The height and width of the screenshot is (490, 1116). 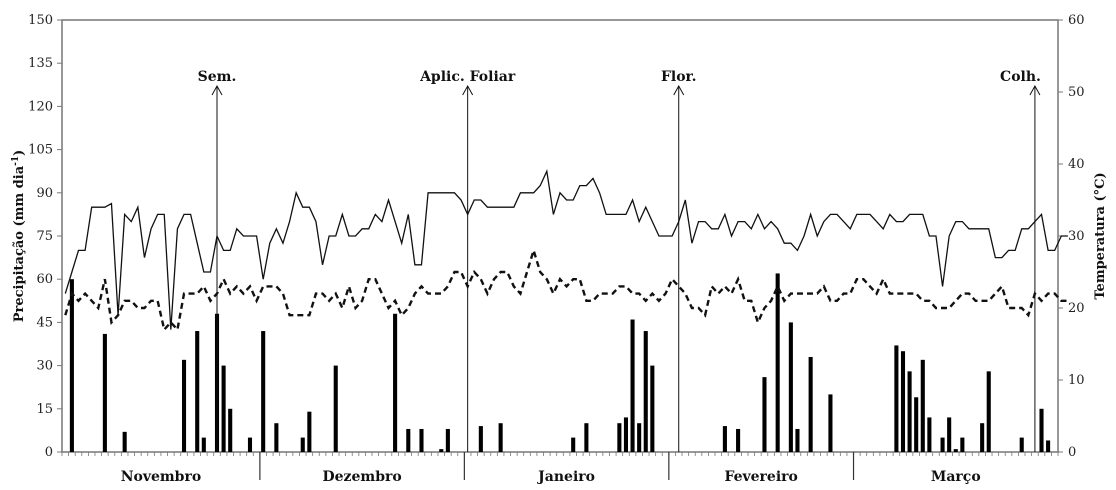 What do you see at coordinates (1020, 77) in the screenshot?
I see `event-label: Colh.` at bounding box center [1020, 77].